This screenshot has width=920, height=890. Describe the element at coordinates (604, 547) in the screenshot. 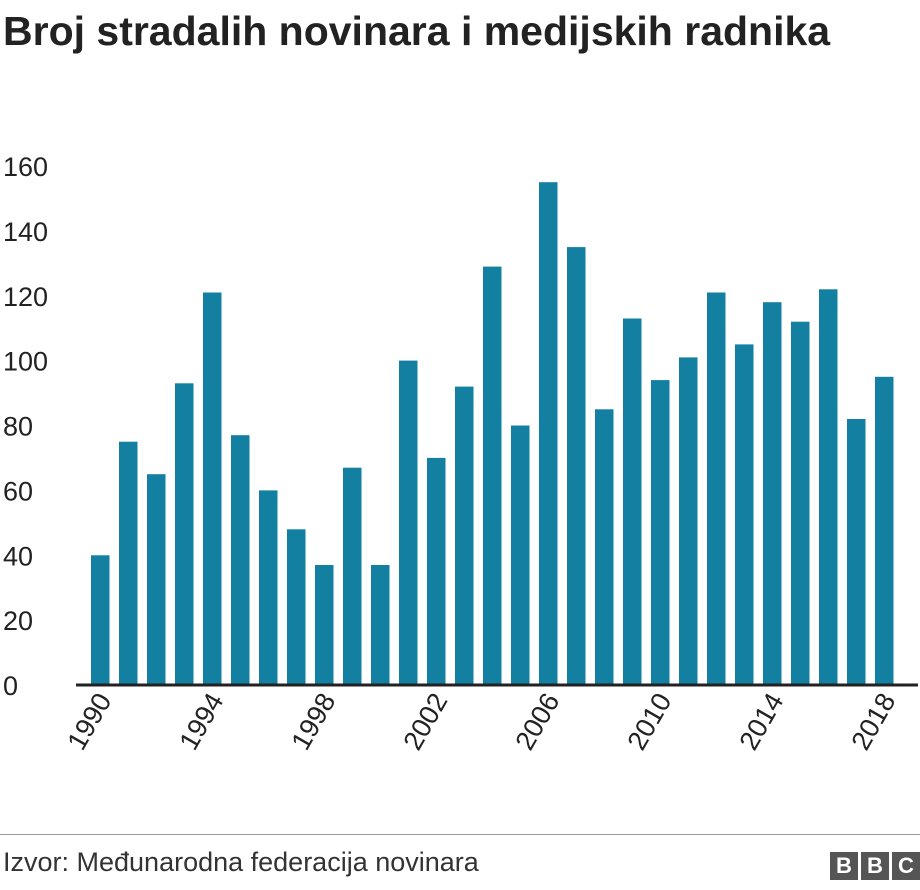

I see `bar-2008` at that location.